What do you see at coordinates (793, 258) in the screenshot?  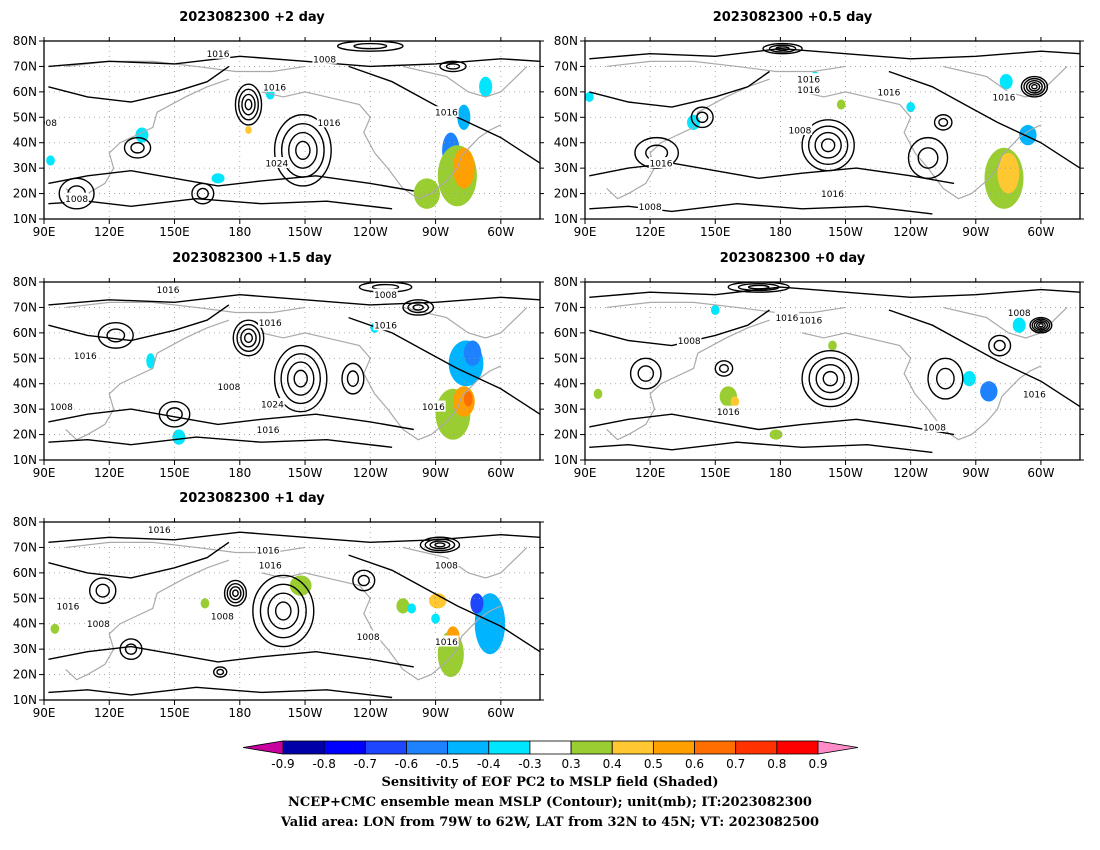 I see `panel-title: 2023082300 +0 day` at bounding box center [793, 258].